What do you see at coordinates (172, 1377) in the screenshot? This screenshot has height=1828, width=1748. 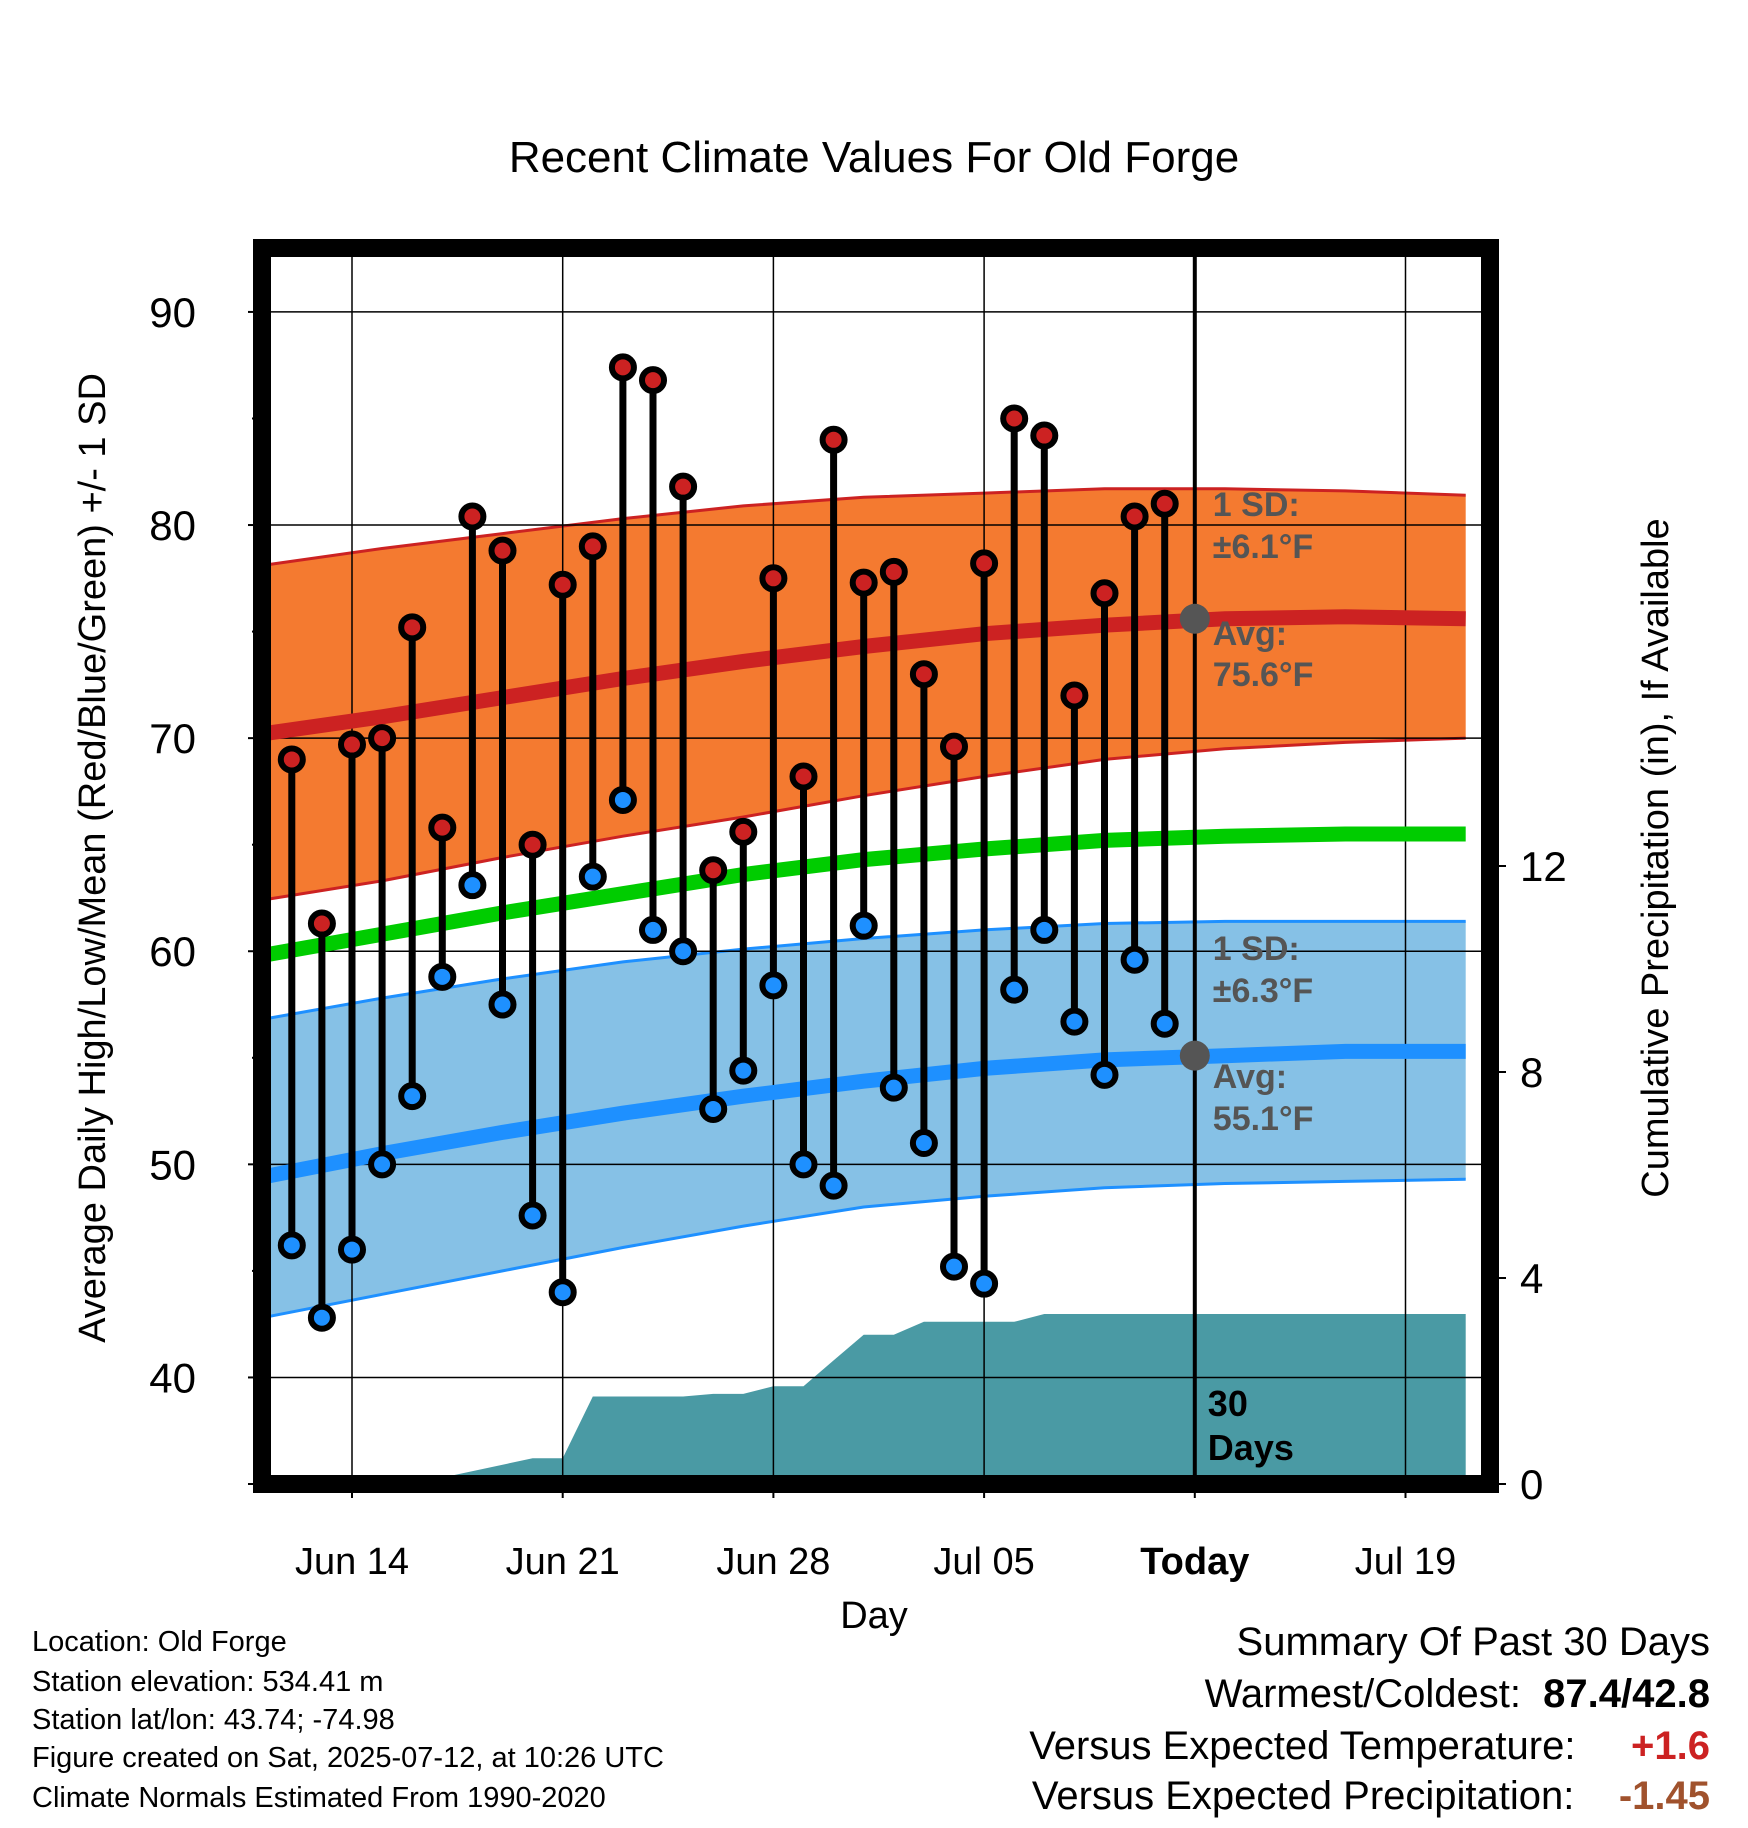 I see `y-tick-label: 40` at bounding box center [172, 1377].